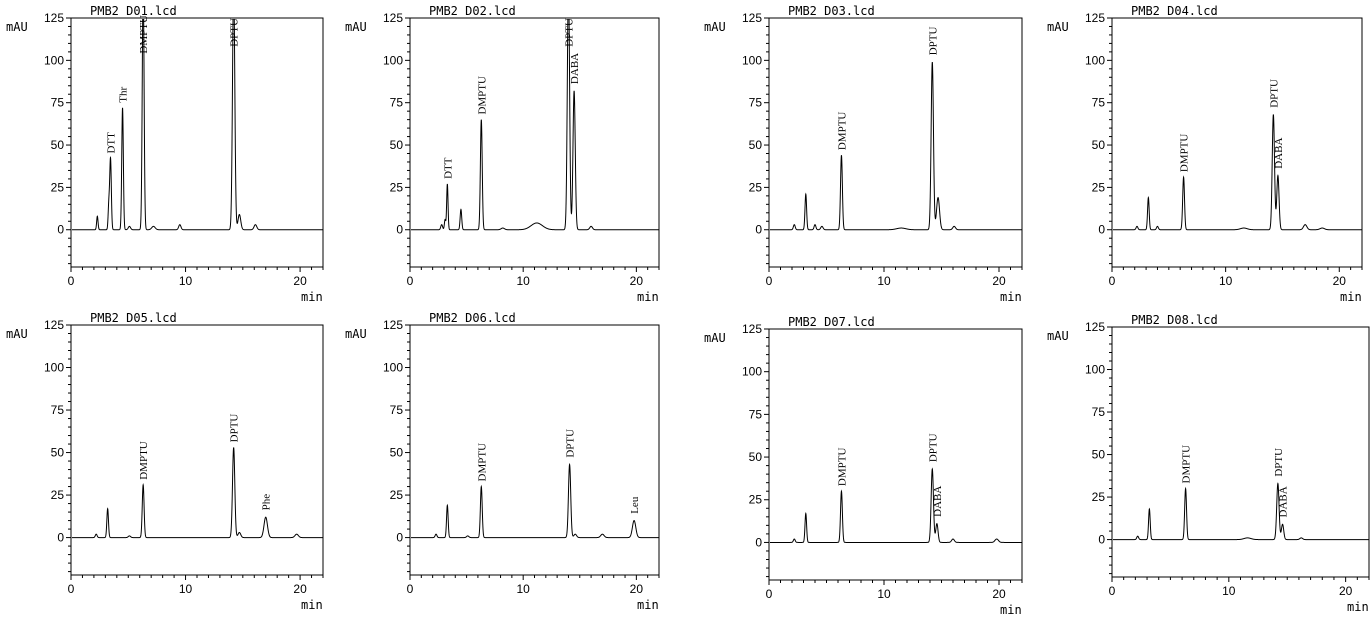  I want to click on chromatogram-title: PMB2_D03.lcd, so click(831, 11).